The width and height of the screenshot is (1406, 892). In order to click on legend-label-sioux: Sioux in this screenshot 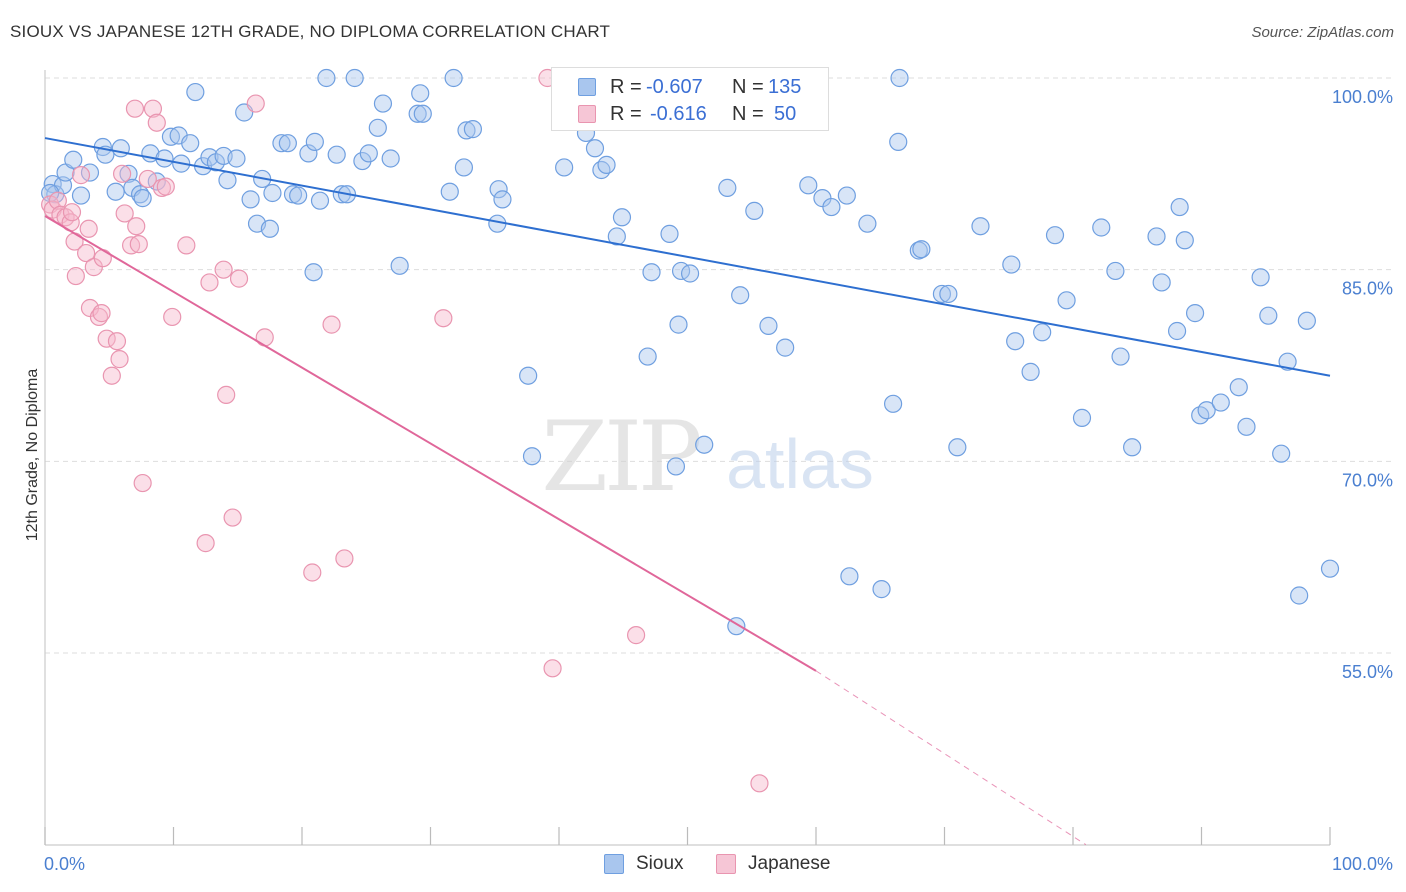, I will do `click(660, 863)`.